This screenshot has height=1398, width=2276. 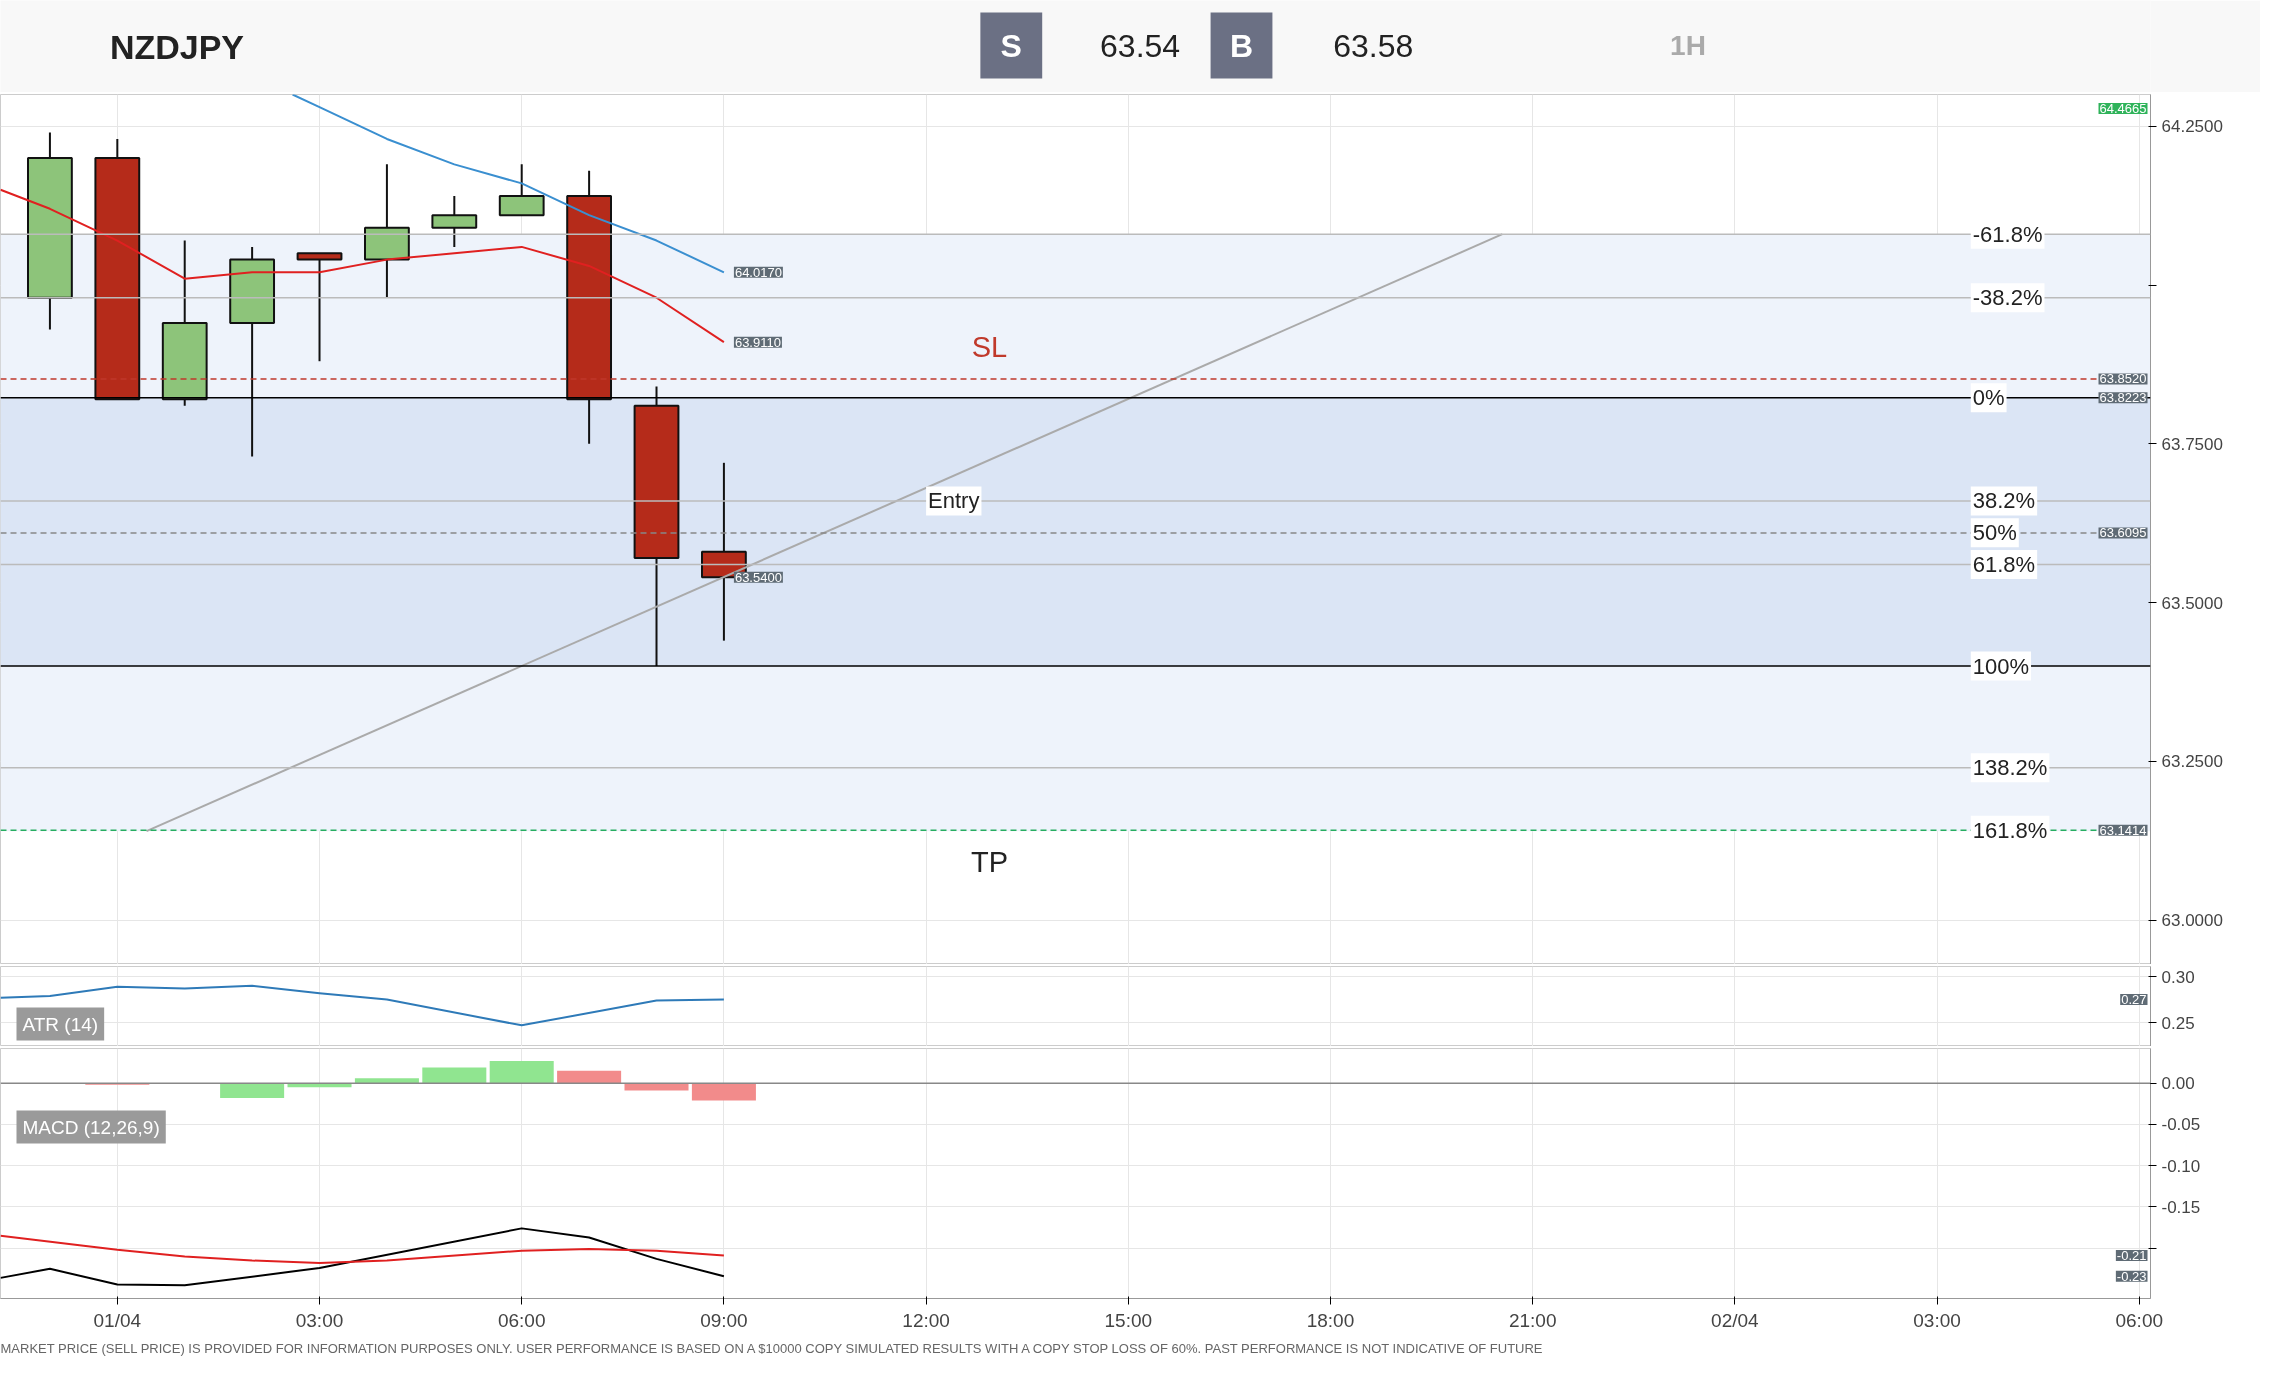 I want to click on x-tick-label: 15:00, so click(x=1128, y=1320).